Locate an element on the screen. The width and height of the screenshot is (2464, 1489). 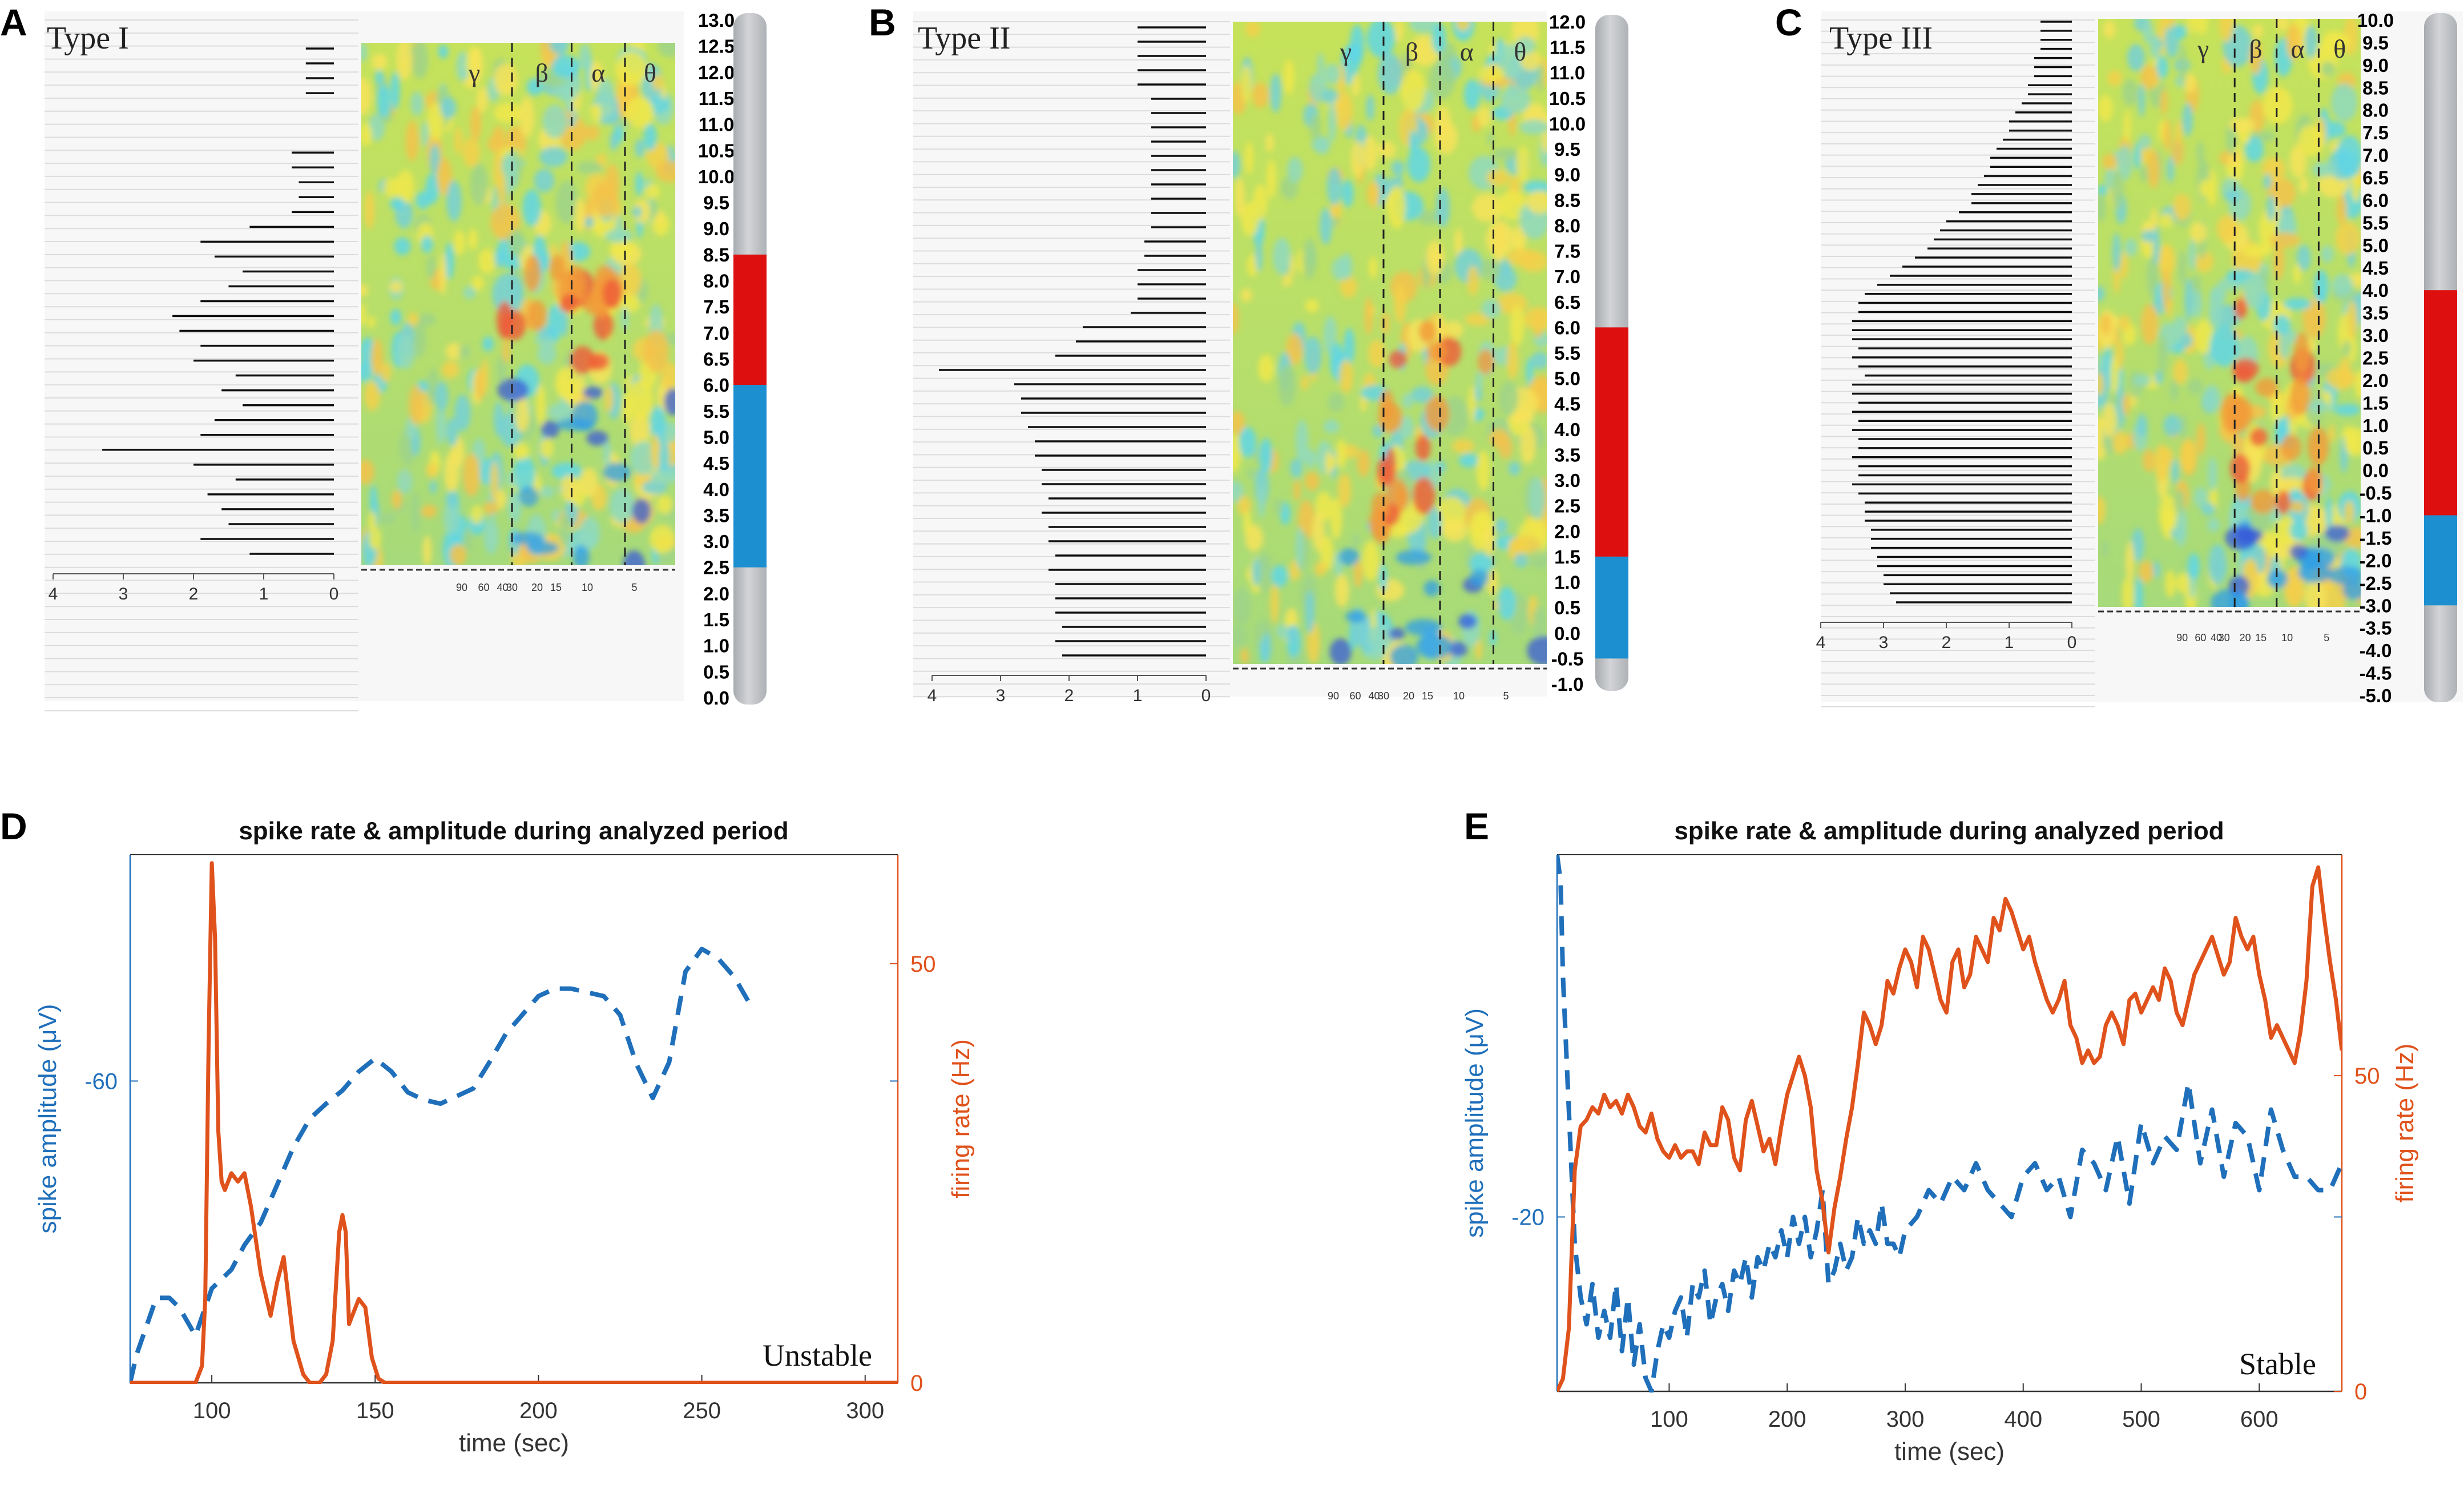
depth-label: 3.5 is located at coordinates (716, 515).